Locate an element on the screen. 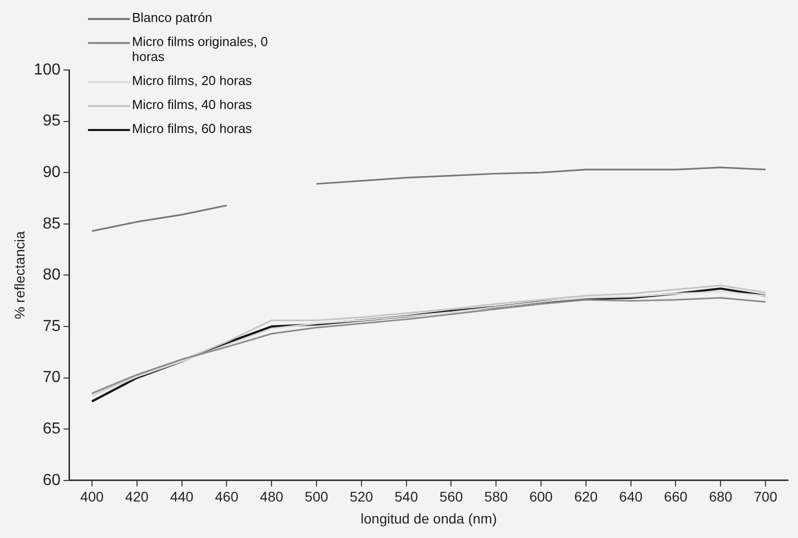 The image size is (798, 538). x-tick-label: 620 is located at coordinates (586, 496).